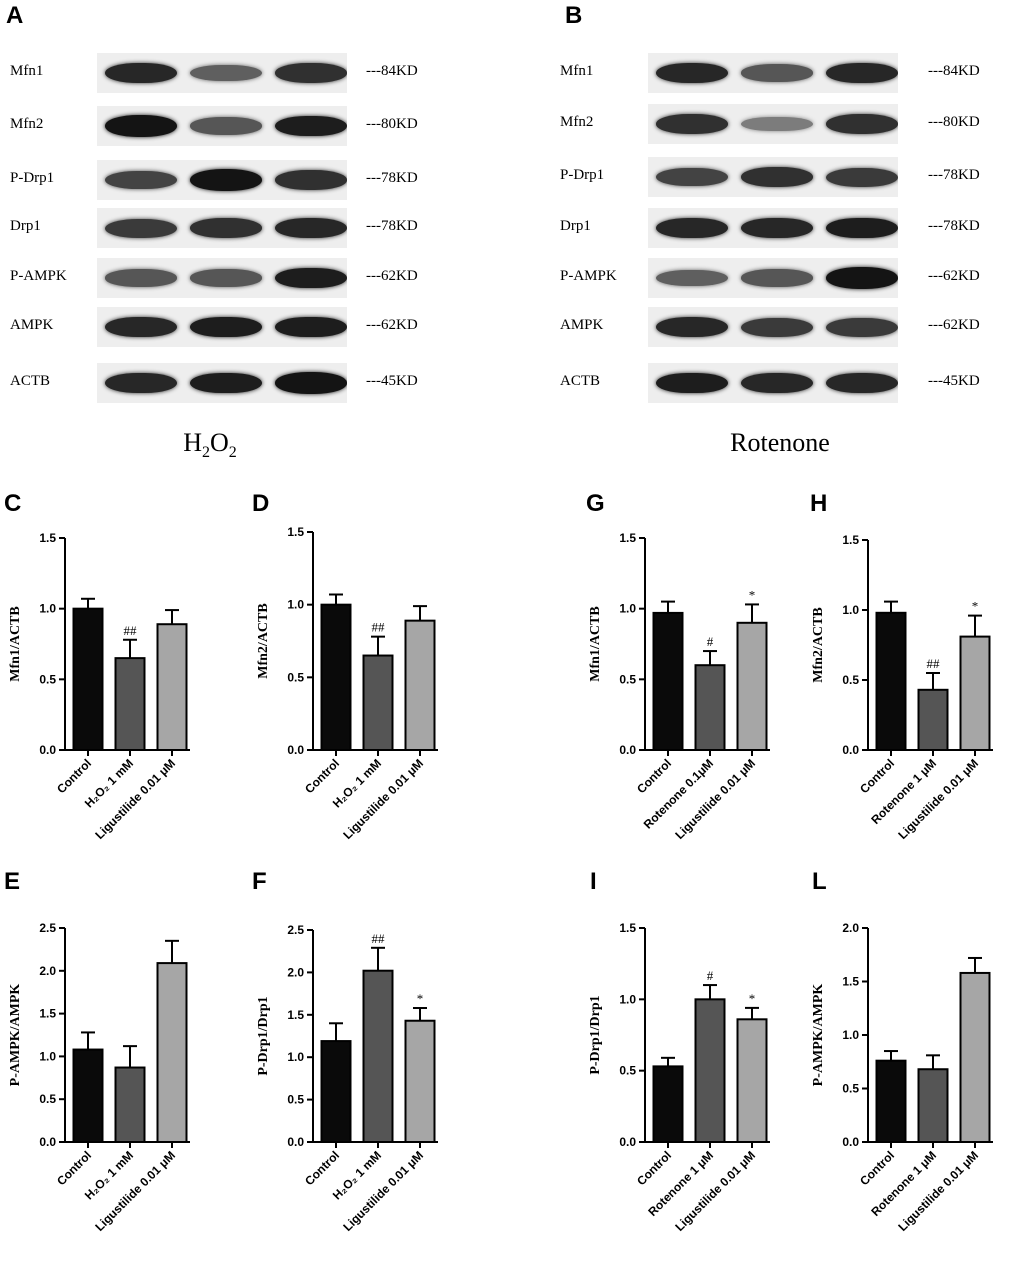 This screenshot has height=1273, width=1020. What do you see at coordinates (47, 928) in the screenshot?
I see `y-tick-label: 2.5` at bounding box center [47, 928].